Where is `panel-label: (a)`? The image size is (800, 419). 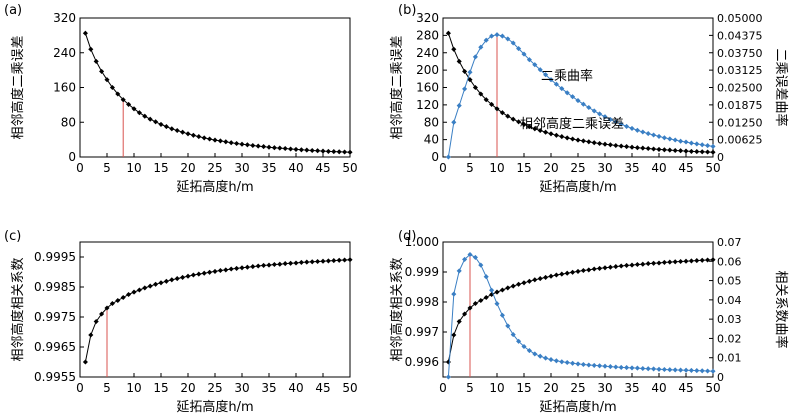
panel-label: (a) is located at coordinates (13, 10).